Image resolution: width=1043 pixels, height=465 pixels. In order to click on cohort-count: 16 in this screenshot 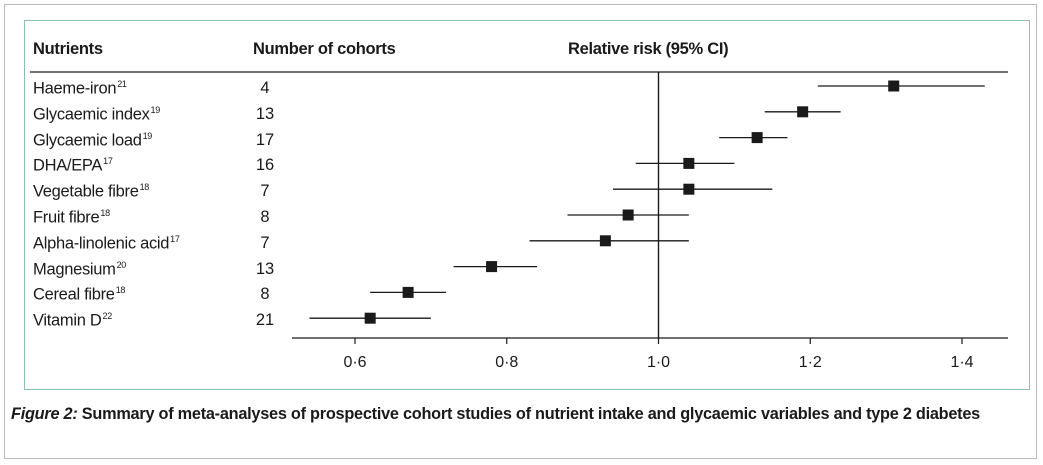, I will do `click(265, 165)`.